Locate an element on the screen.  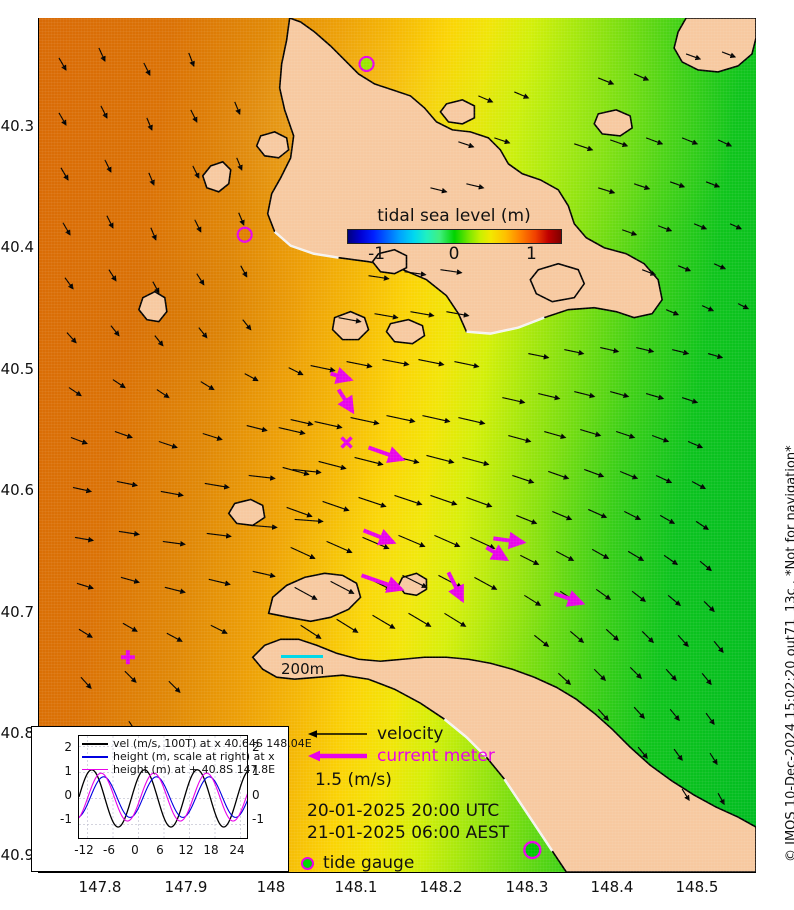
inset-right-tick-1: 1 is located at coordinates (256, 771).